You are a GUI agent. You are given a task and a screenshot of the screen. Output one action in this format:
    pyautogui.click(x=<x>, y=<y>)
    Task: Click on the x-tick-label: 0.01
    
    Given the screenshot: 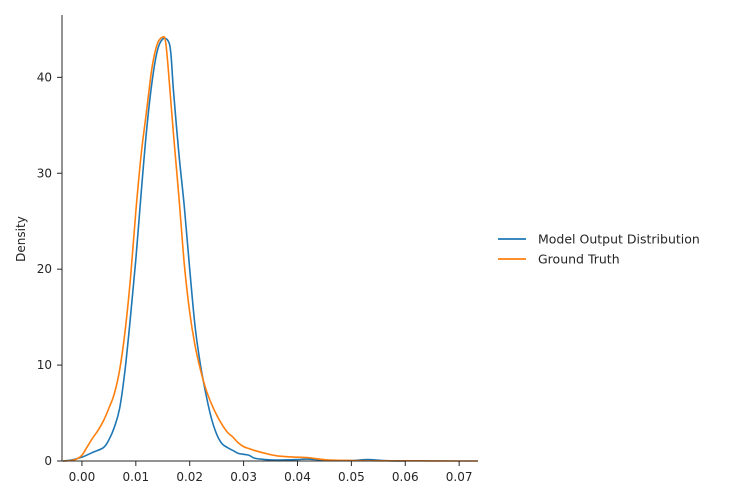 What is the action you would take?
    pyautogui.click(x=135, y=477)
    